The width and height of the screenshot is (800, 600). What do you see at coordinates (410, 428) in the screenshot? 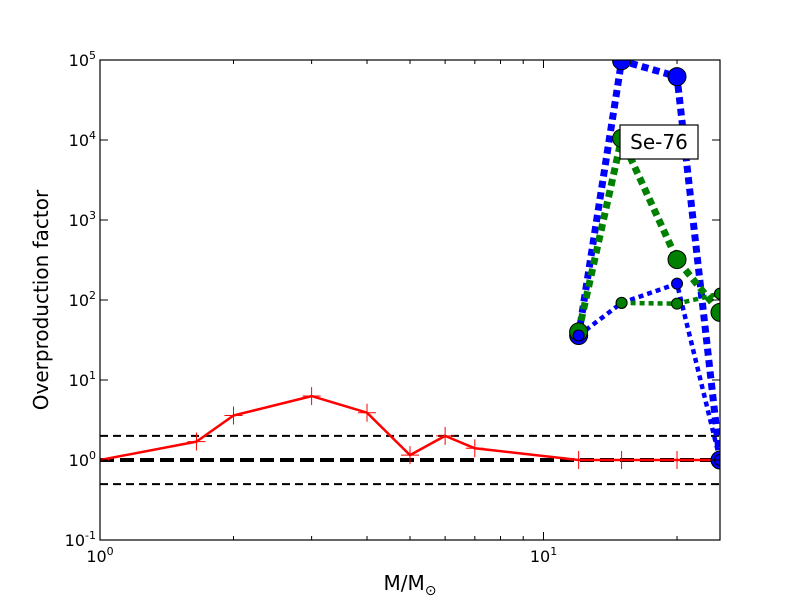
I see `series-0-line` at bounding box center [410, 428].